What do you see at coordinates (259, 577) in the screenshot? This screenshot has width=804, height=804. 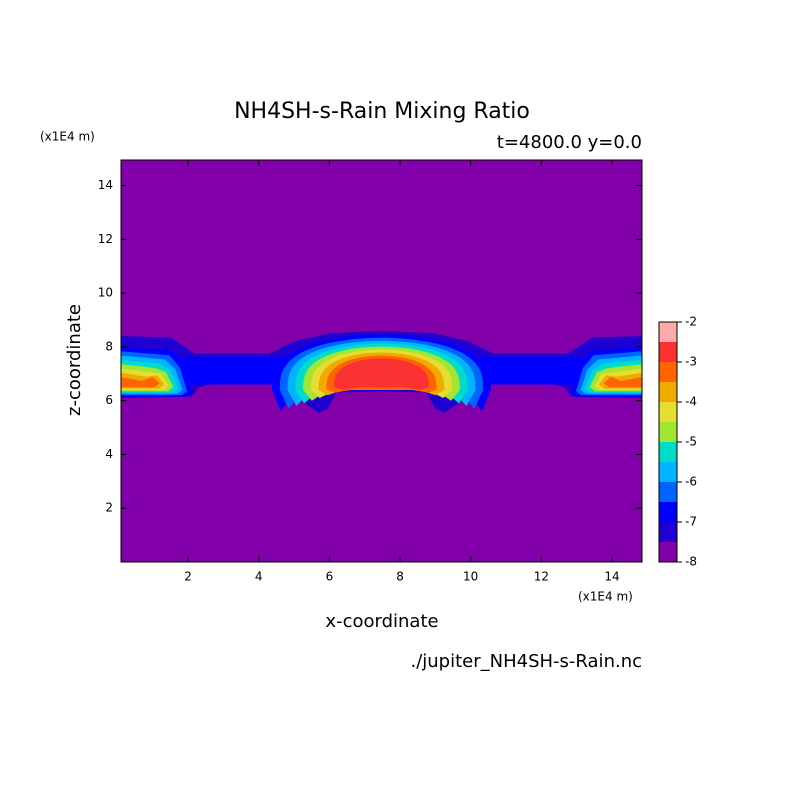 I see `x-tick-label: 4` at bounding box center [259, 577].